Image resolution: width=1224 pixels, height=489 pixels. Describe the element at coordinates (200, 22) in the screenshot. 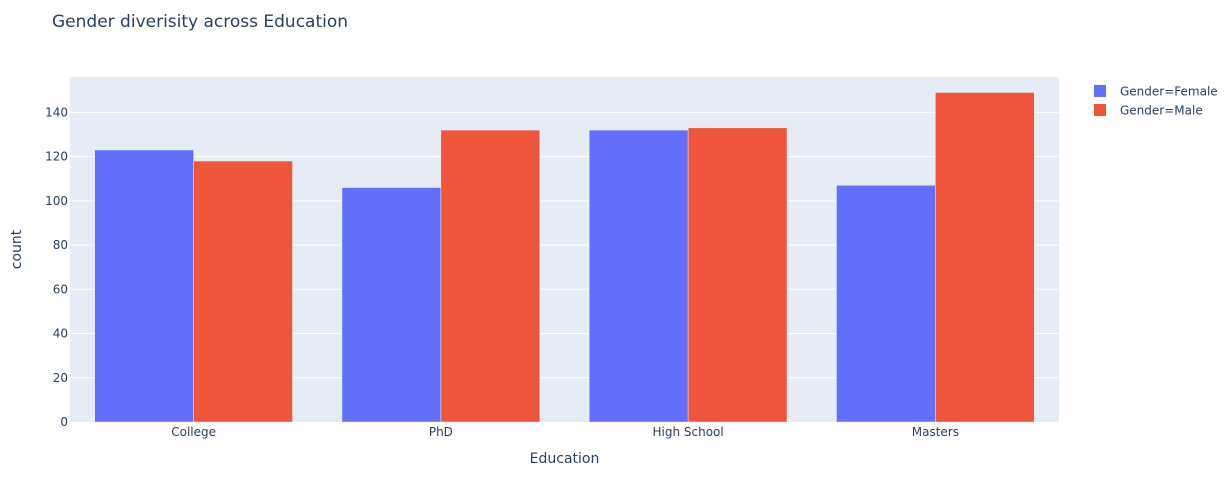

I see `chart-title: Gender diverisity across Education` at that location.